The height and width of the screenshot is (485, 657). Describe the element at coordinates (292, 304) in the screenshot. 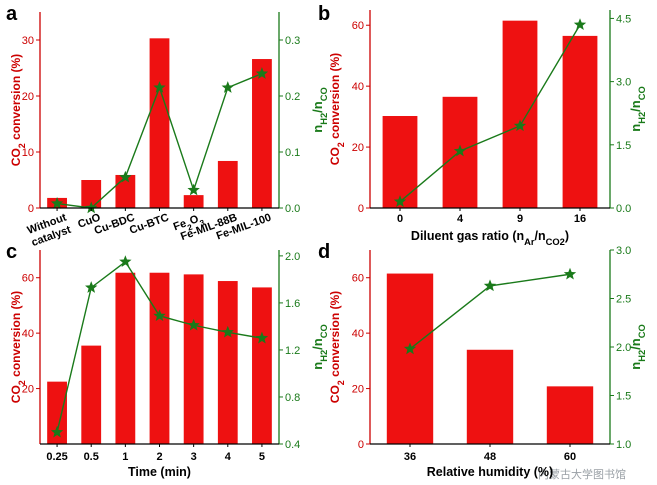

I see `tick-label-right: 1.6` at that location.